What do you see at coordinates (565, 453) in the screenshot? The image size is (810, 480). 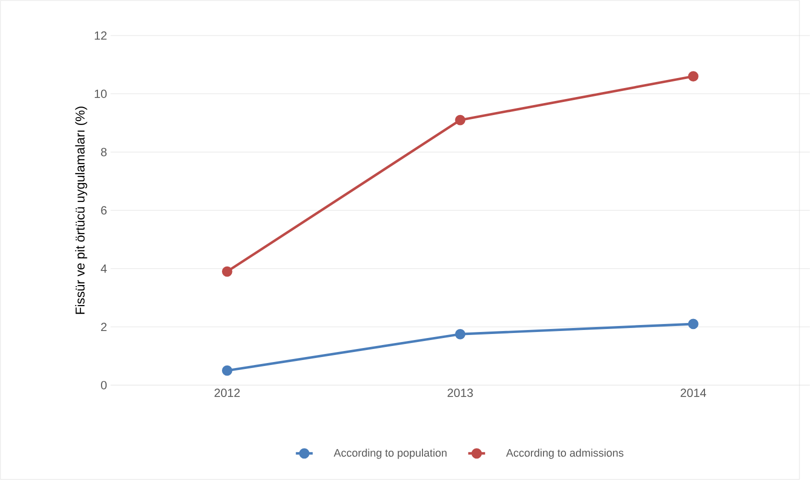 I see `legend-label: According to admissions` at bounding box center [565, 453].